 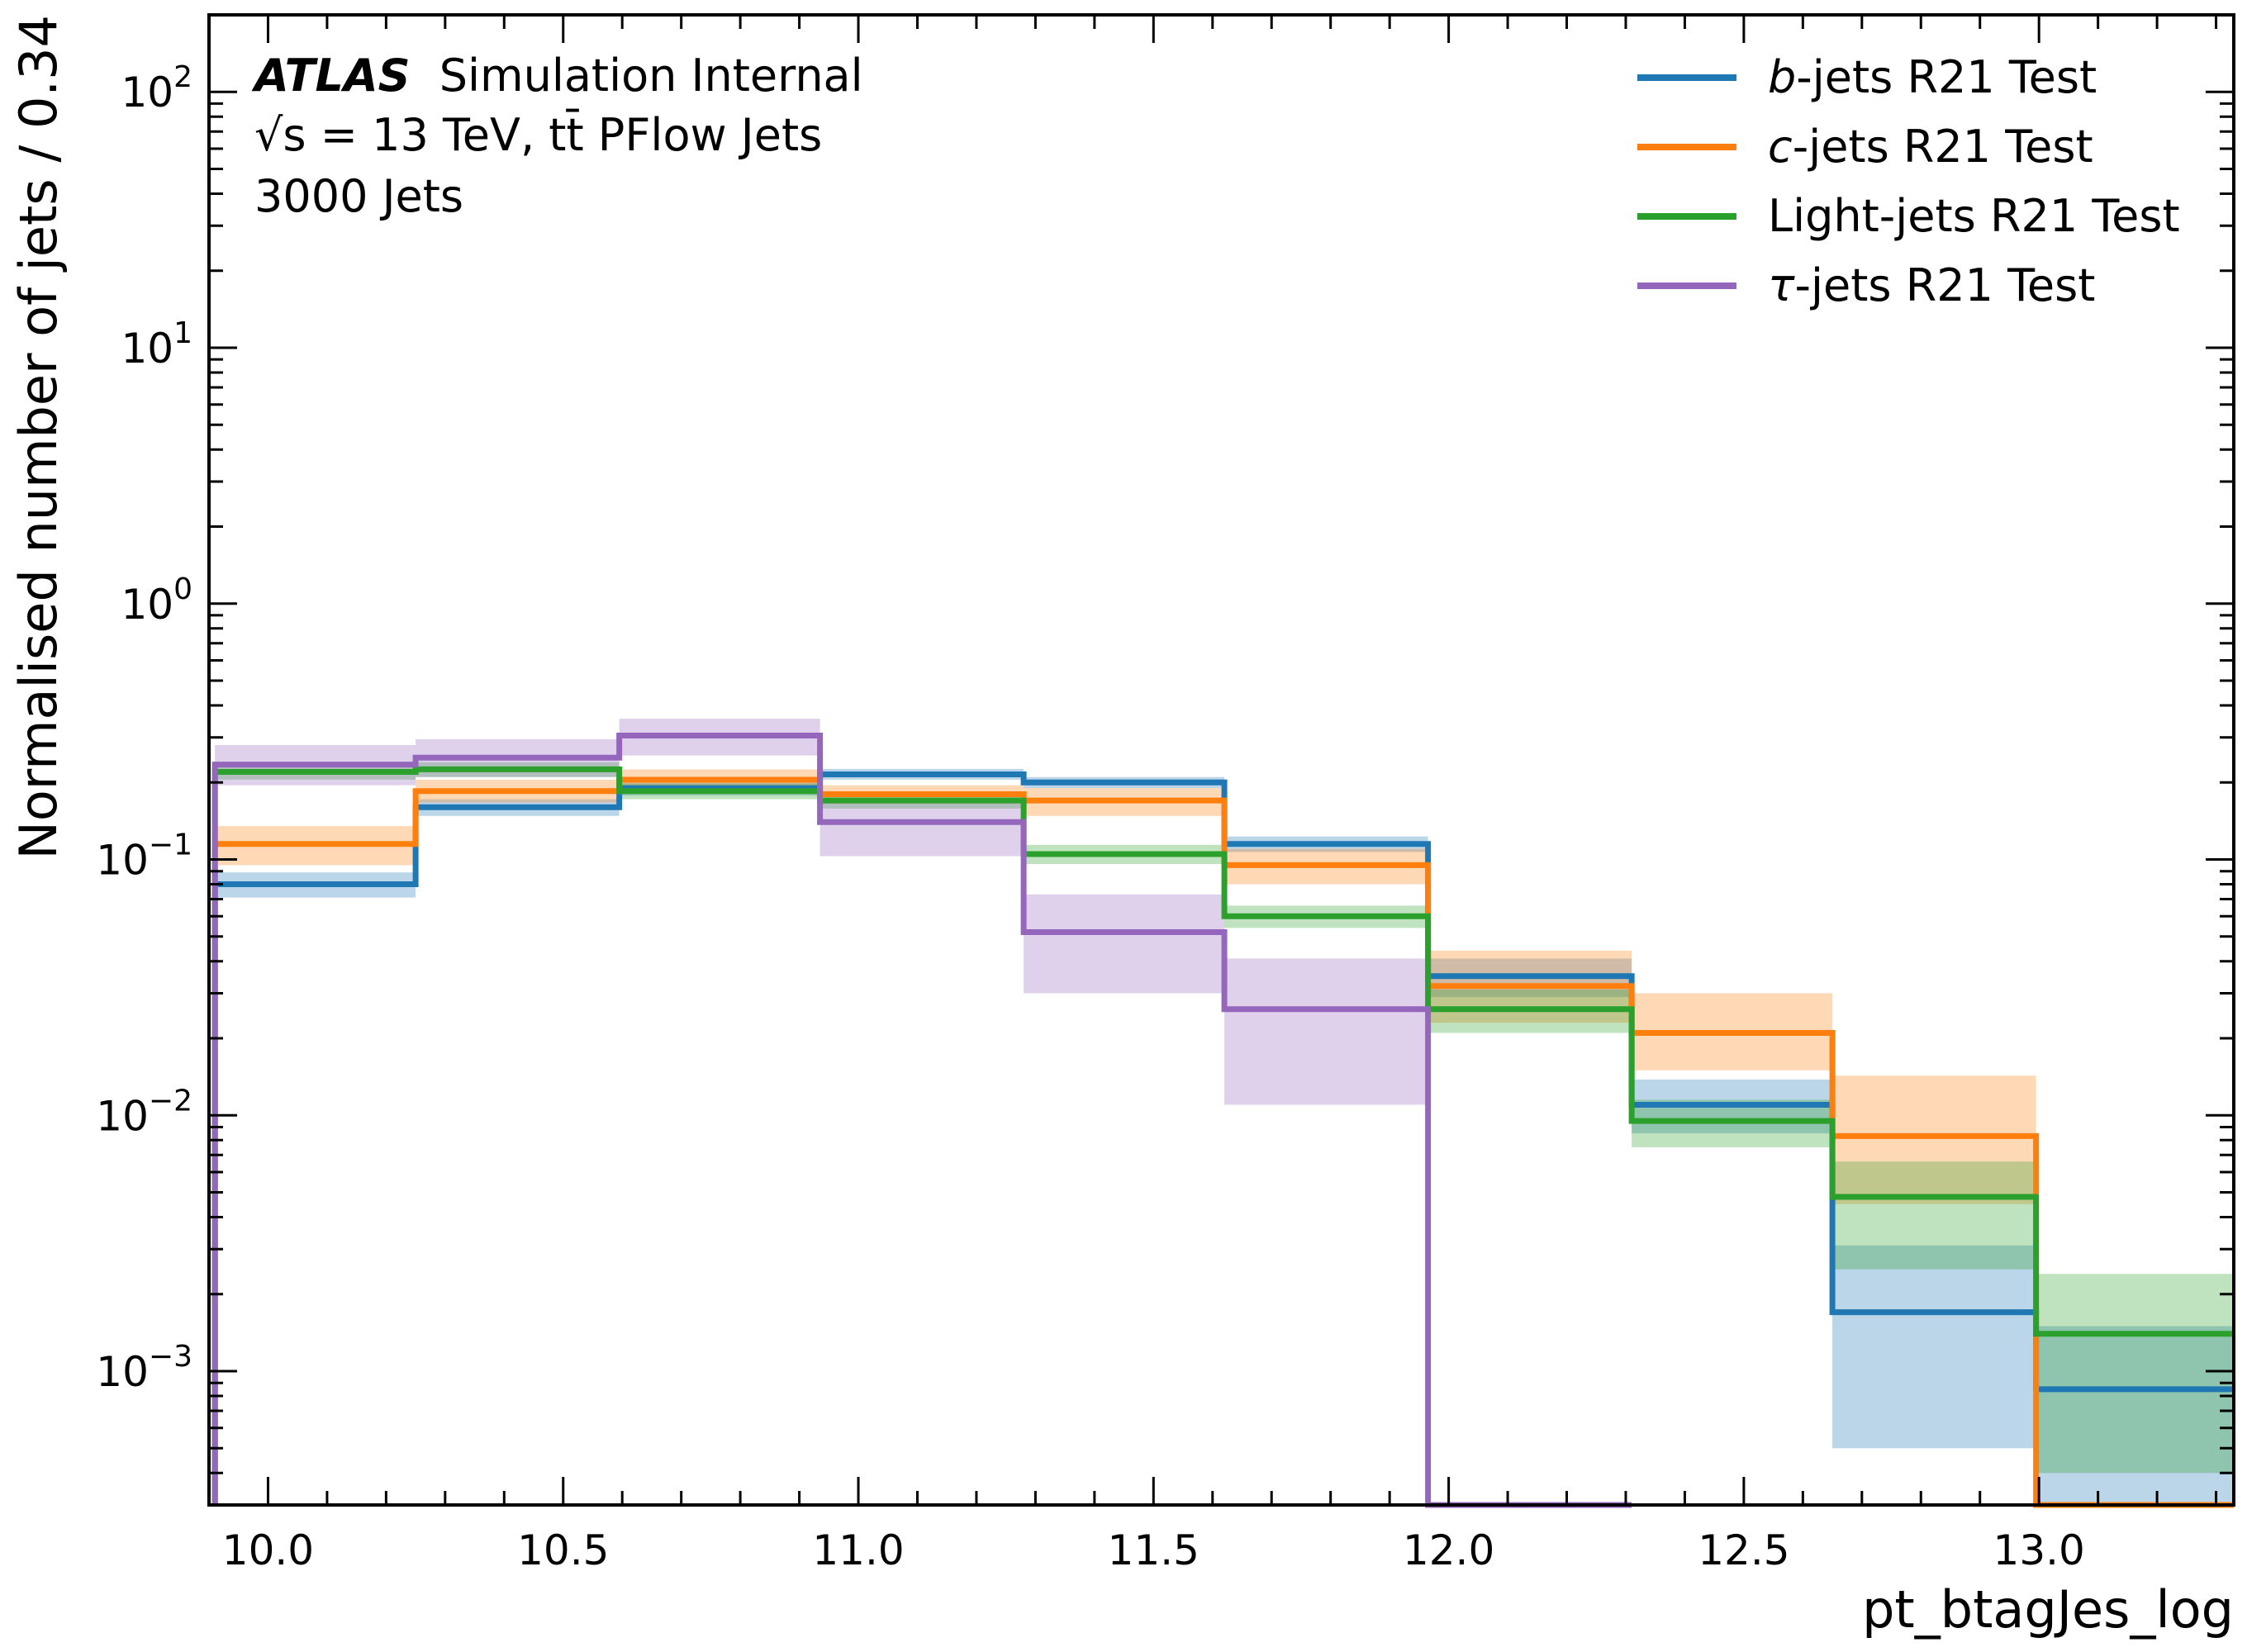 I want to click on jets-count-label: 3000 Jets, so click(x=358, y=196).